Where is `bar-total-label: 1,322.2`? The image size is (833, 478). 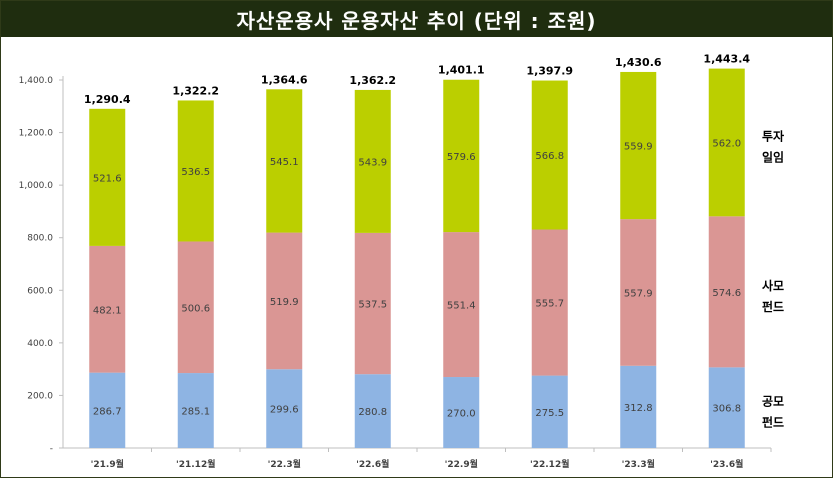
bar-total-label: 1,322.2 is located at coordinates (195, 90).